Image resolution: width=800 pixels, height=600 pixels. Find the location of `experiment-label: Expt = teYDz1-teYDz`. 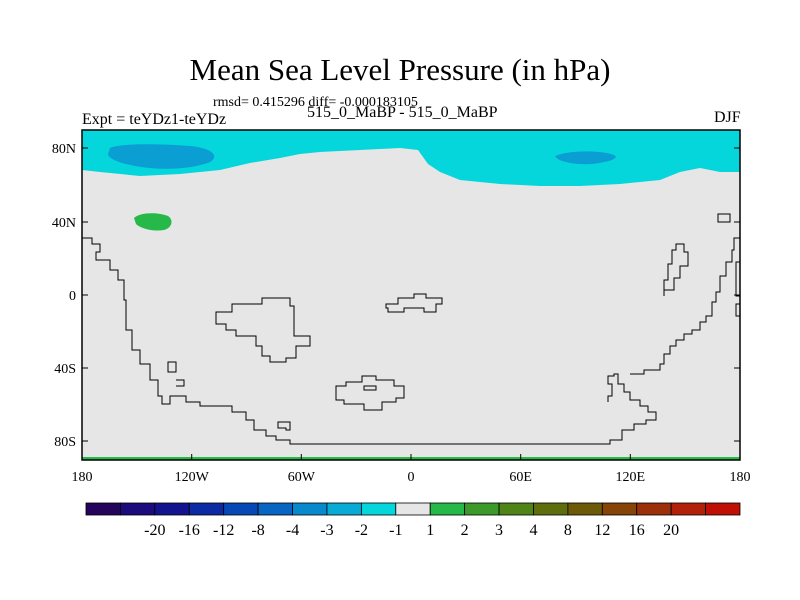

experiment-label: Expt = teYDz1-teYDz is located at coordinates (154, 119).